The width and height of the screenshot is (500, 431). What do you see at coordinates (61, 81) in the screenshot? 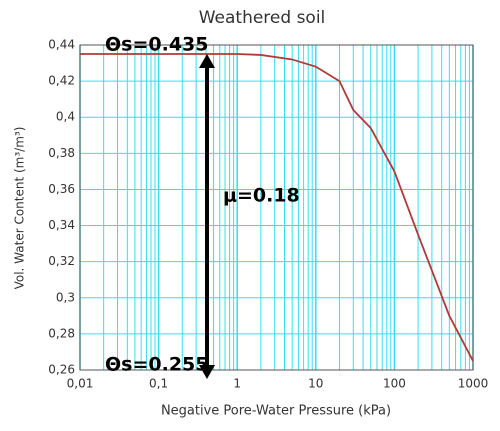
I see `y-tick-label: 0,42` at bounding box center [61, 81].